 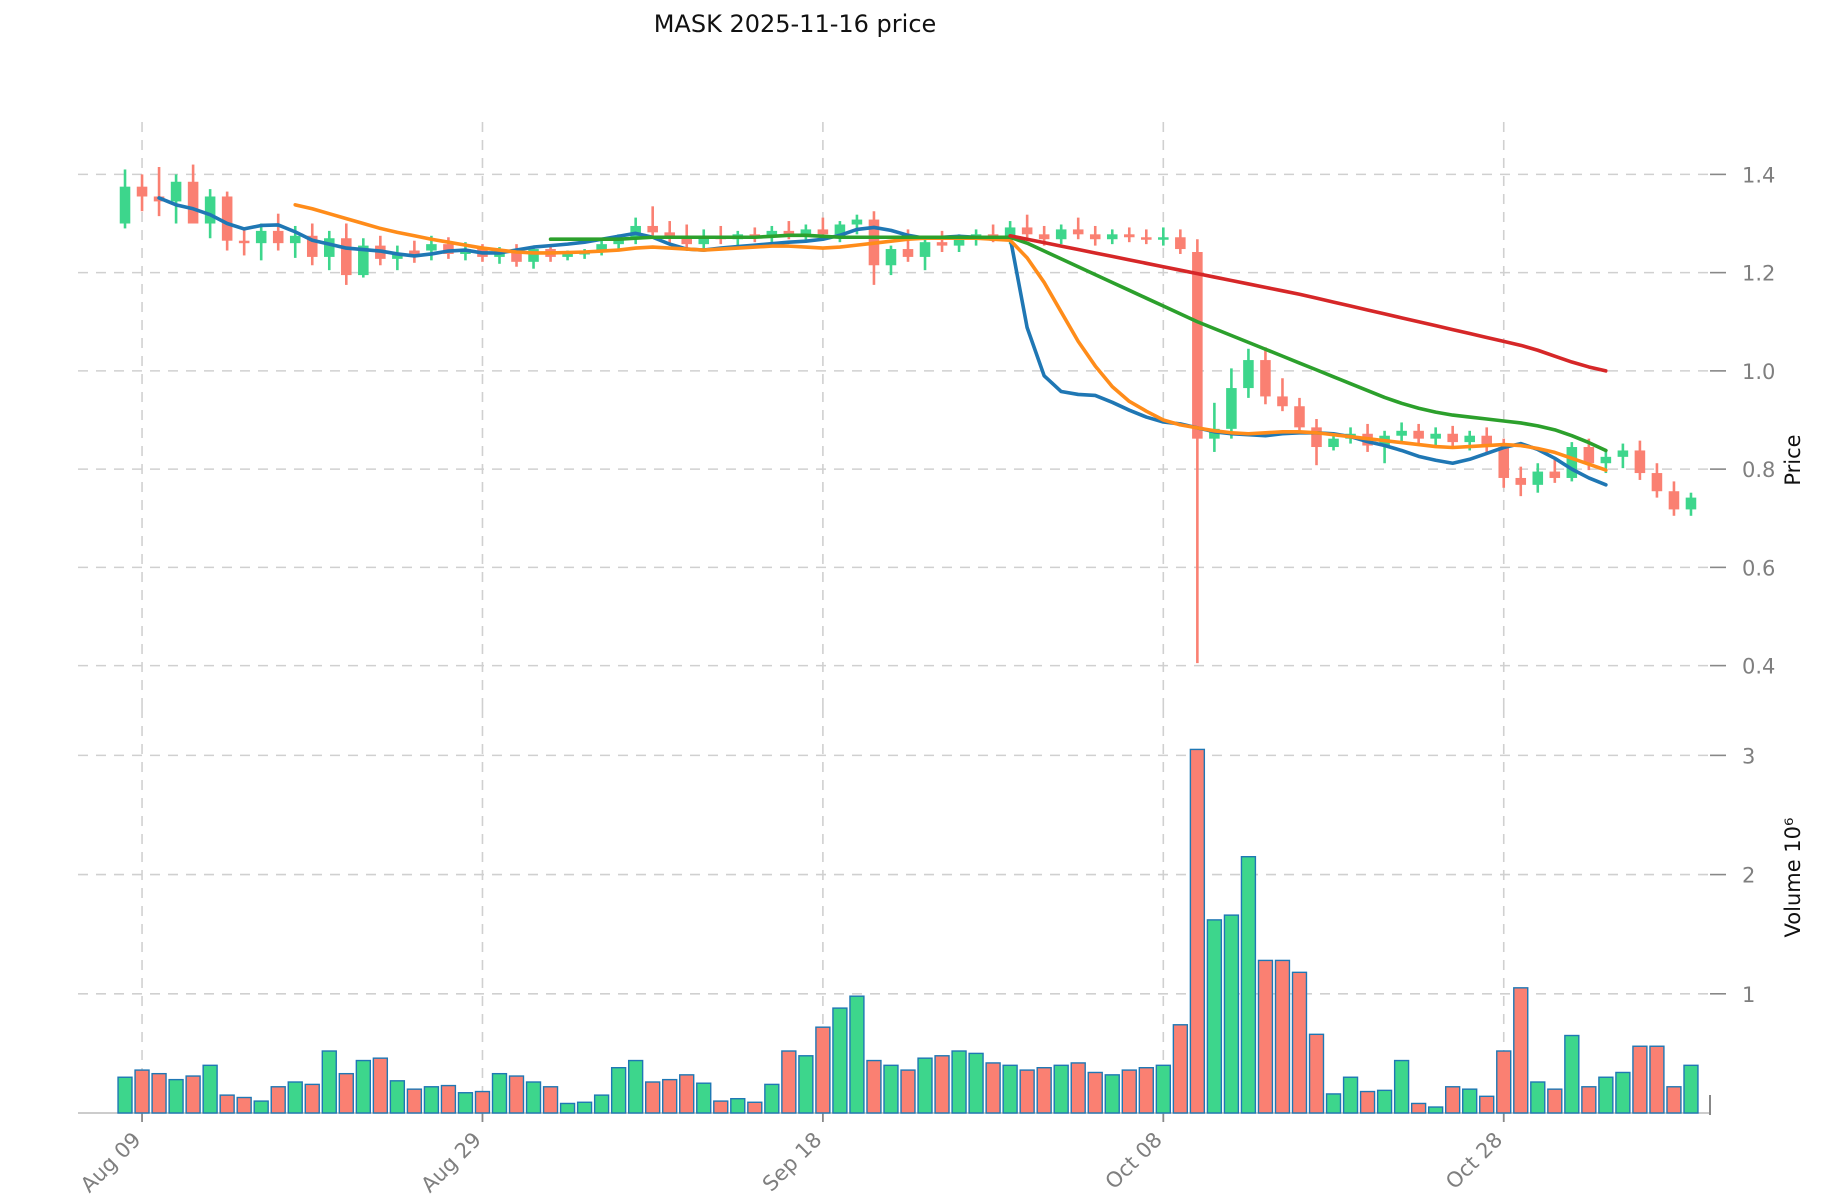 What do you see at coordinates (1758, 274) in the screenshot?
I see `price-ytick-label: 1.2` at bounding box center [1758, 274].